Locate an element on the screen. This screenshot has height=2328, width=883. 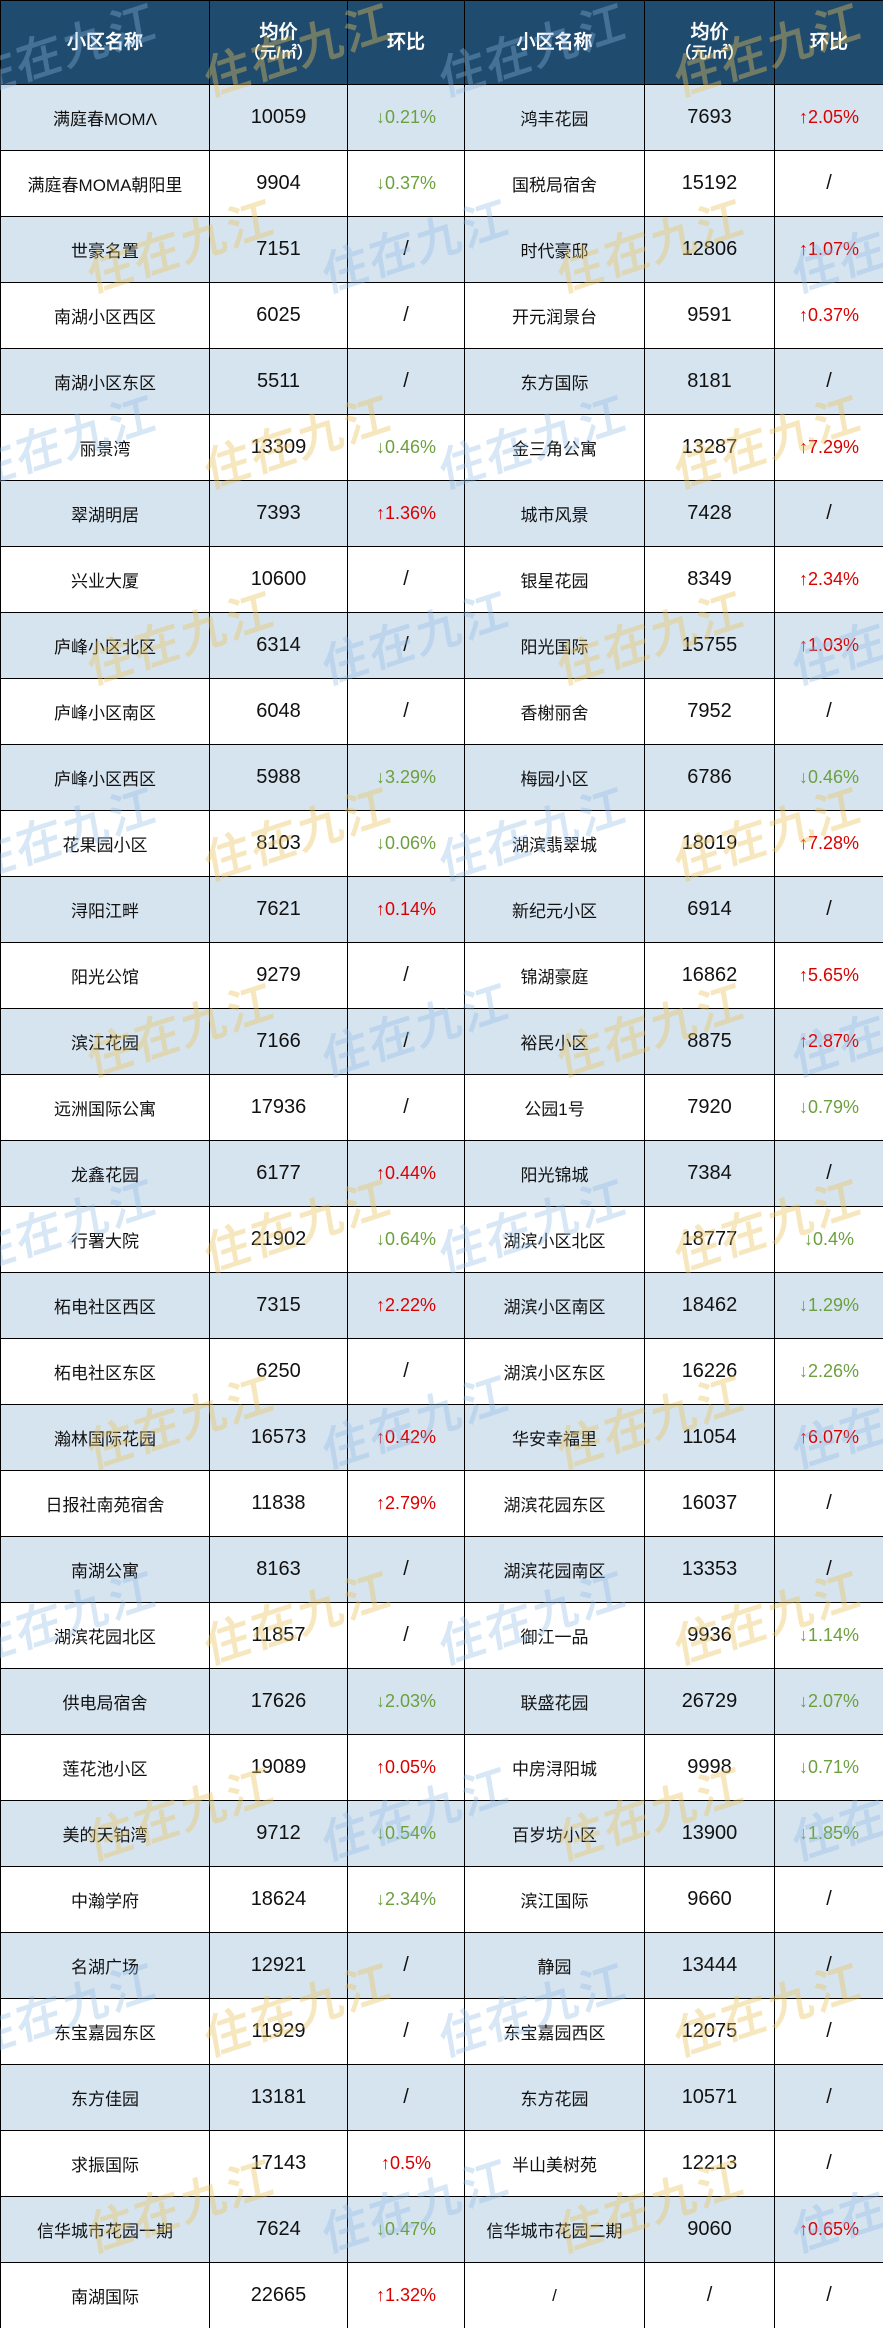
table-row: 东宝嘉园东区 11929/东宝嘉园西区 12075/ is located at coordinates (441, 2031).